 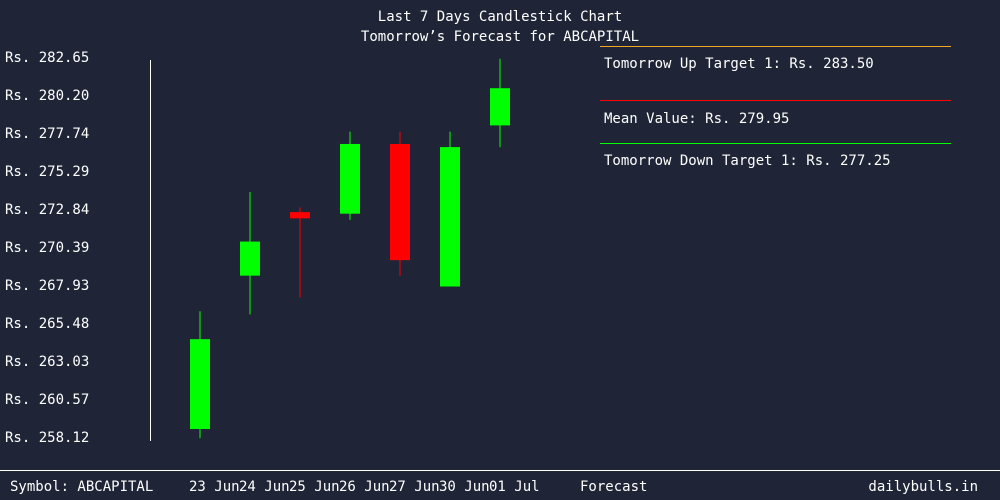 I want to click on x-tick-label: 25 Jun, so click(x=314, y=487).